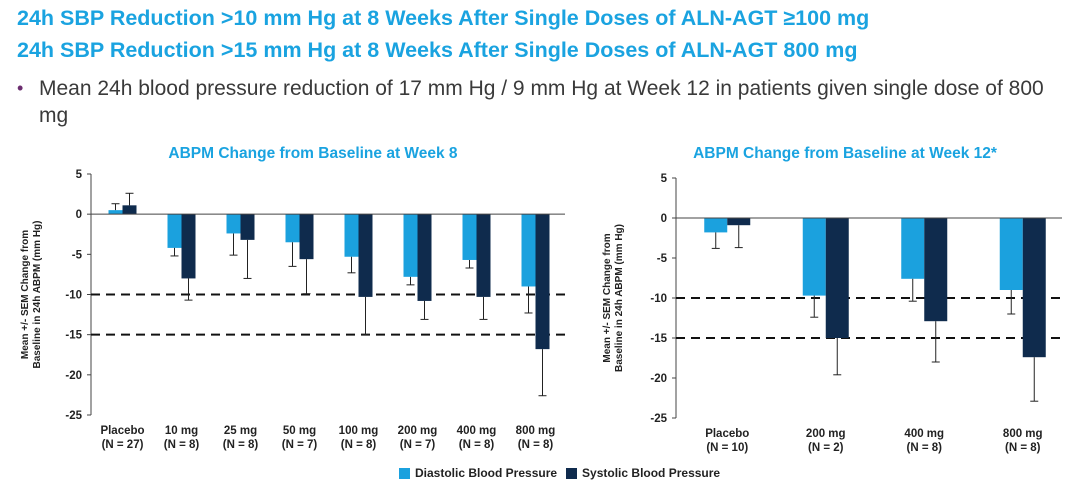 The width and height of the screenshot is (1080, 488). I want to click on legend-swatch-diastolic, so click(404, 473).